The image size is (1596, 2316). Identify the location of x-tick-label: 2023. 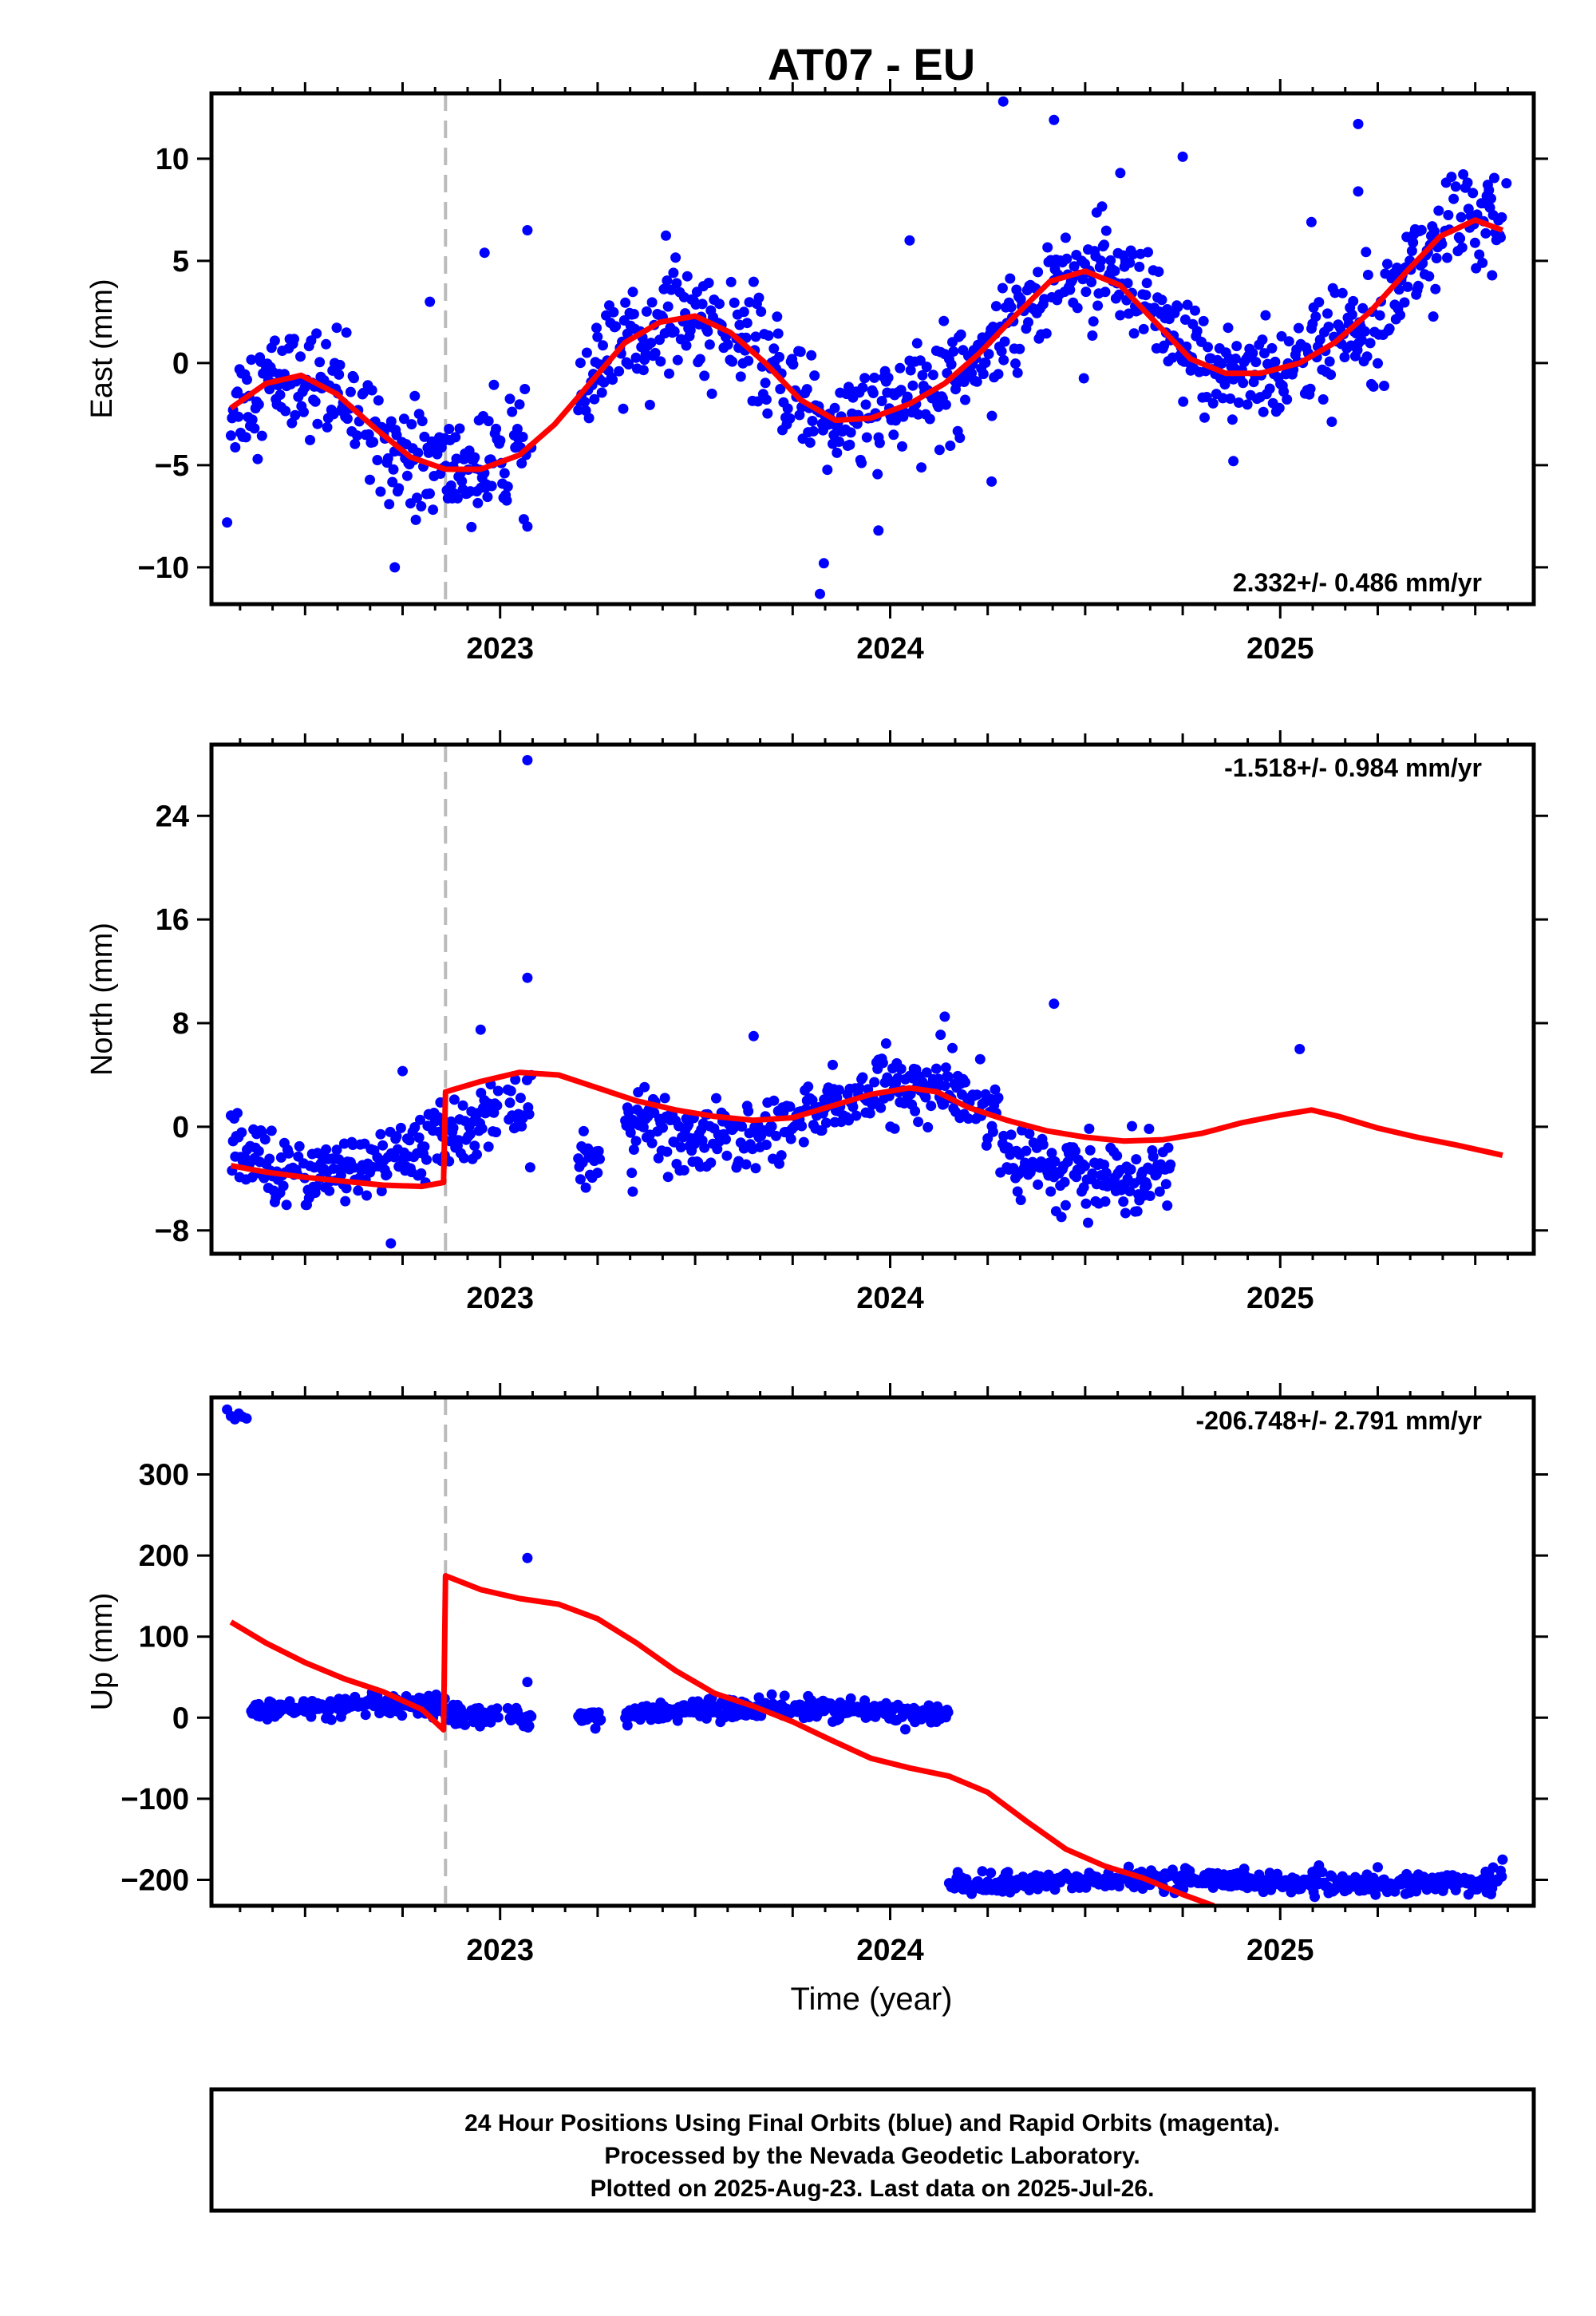
(500, 649).